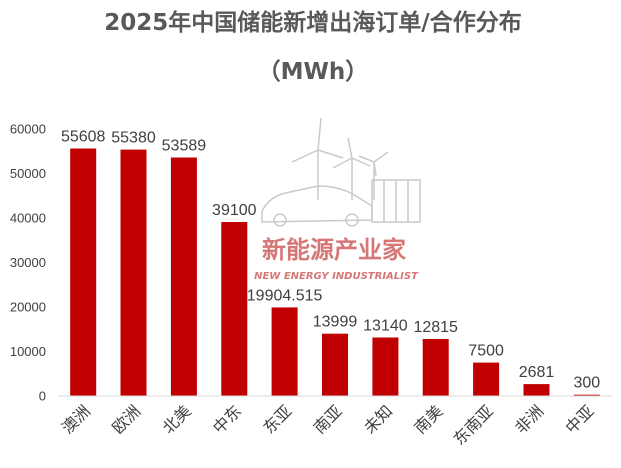 Image resolution: width=621 pixels, height=468 pixels. I want to click on watermark: 新能源产业家 NEW ENERGY INDUSTRIALIST, so click(337, 199).